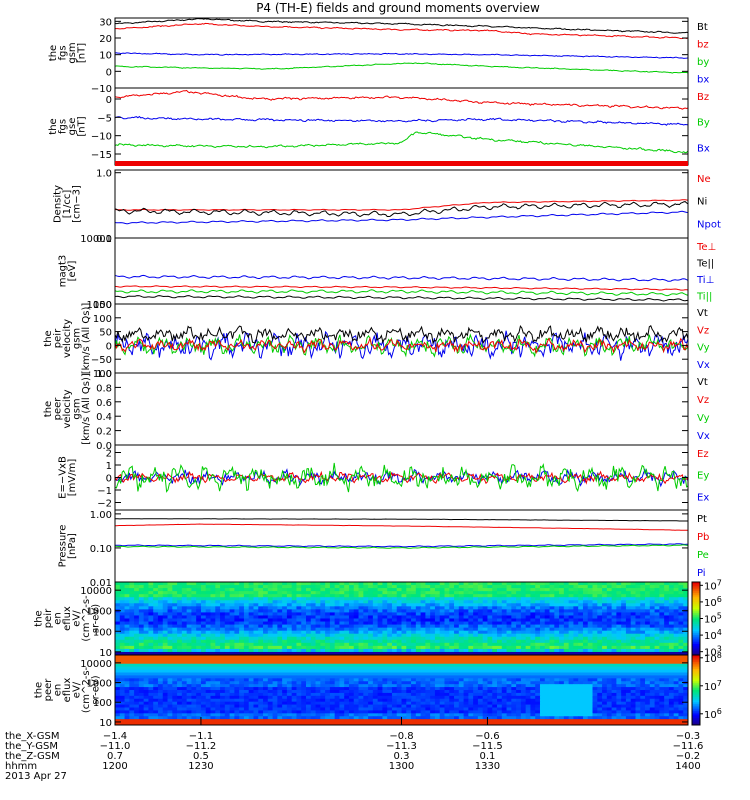 The height and width of the screenshot is (800, 750). What do you see at coordinates (401, 209) in the screenshot?
I see `series-Ni` at bounding box center [401, 209].